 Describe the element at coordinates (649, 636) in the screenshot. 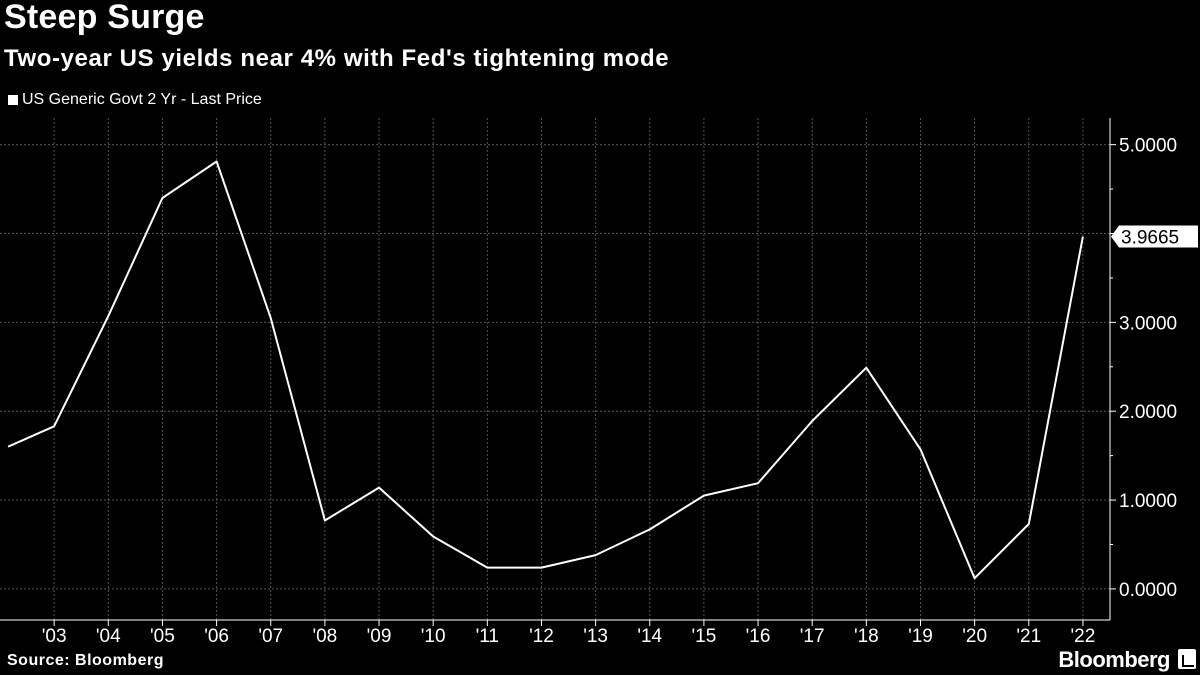

I see `x-tick-label: '14` at that location.